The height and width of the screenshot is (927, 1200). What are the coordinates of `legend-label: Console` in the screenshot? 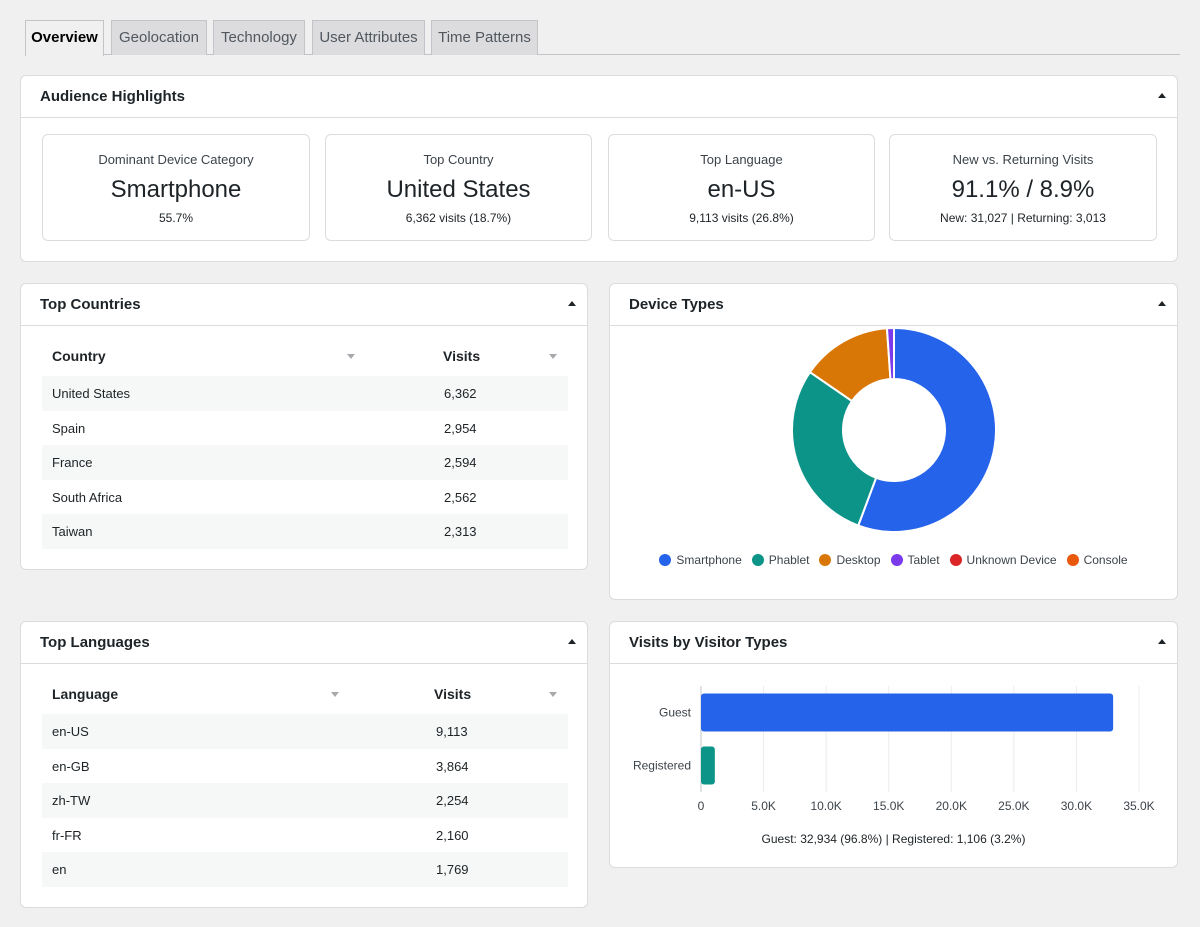 It's located at (1105, 560).